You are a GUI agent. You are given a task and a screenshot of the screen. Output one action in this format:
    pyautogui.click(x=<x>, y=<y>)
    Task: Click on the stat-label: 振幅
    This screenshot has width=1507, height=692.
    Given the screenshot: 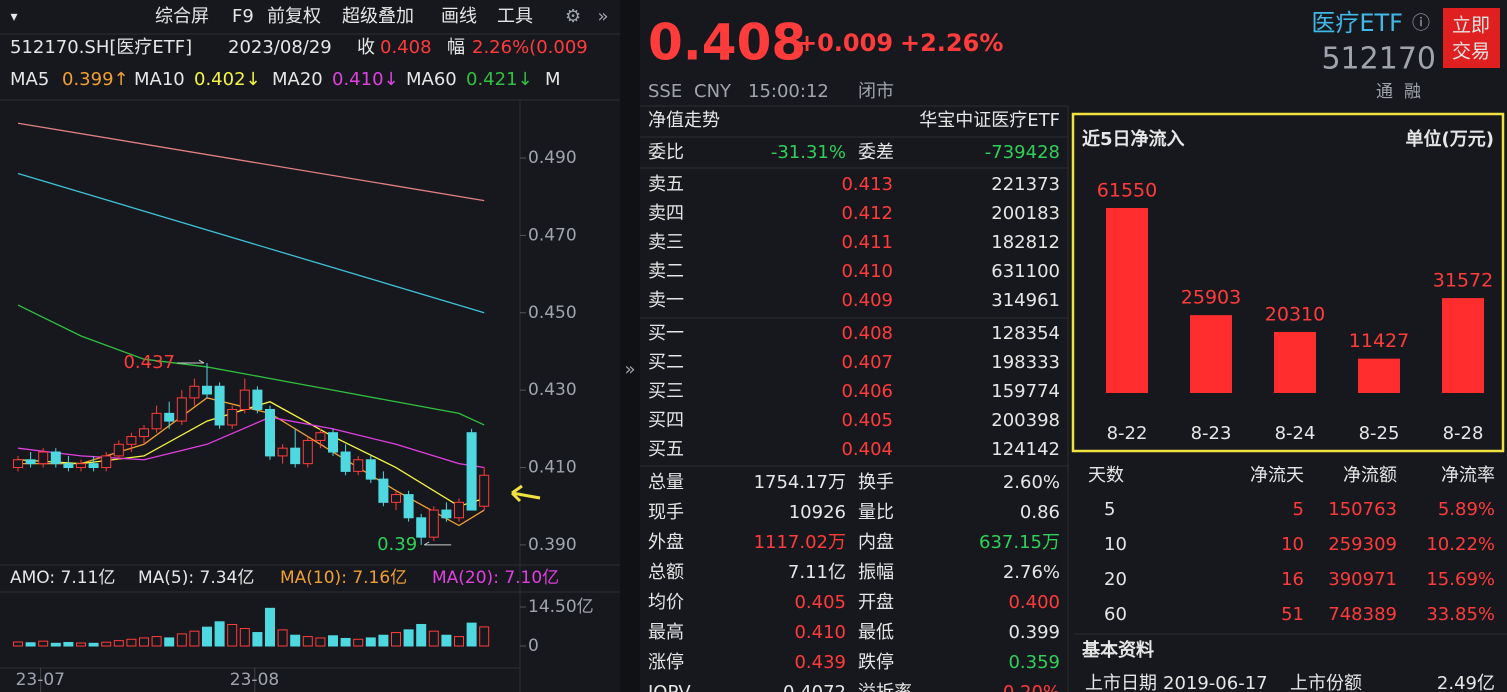 What is the action you would take?
    pyautogui.click(x=876, y=572)
    